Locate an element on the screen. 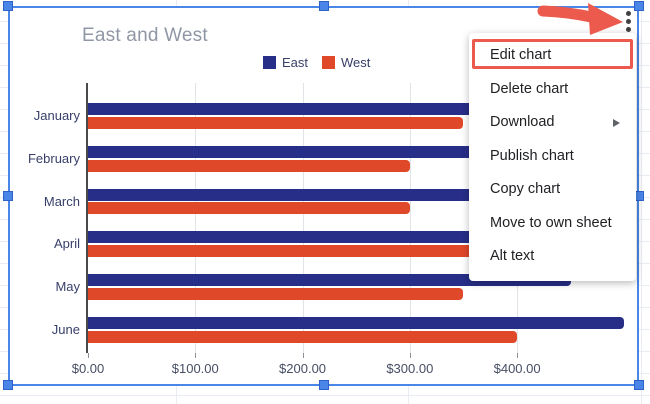 The width and height of the screenshot is (650, 404). bar-january-east is located at coordinates (329, 109).